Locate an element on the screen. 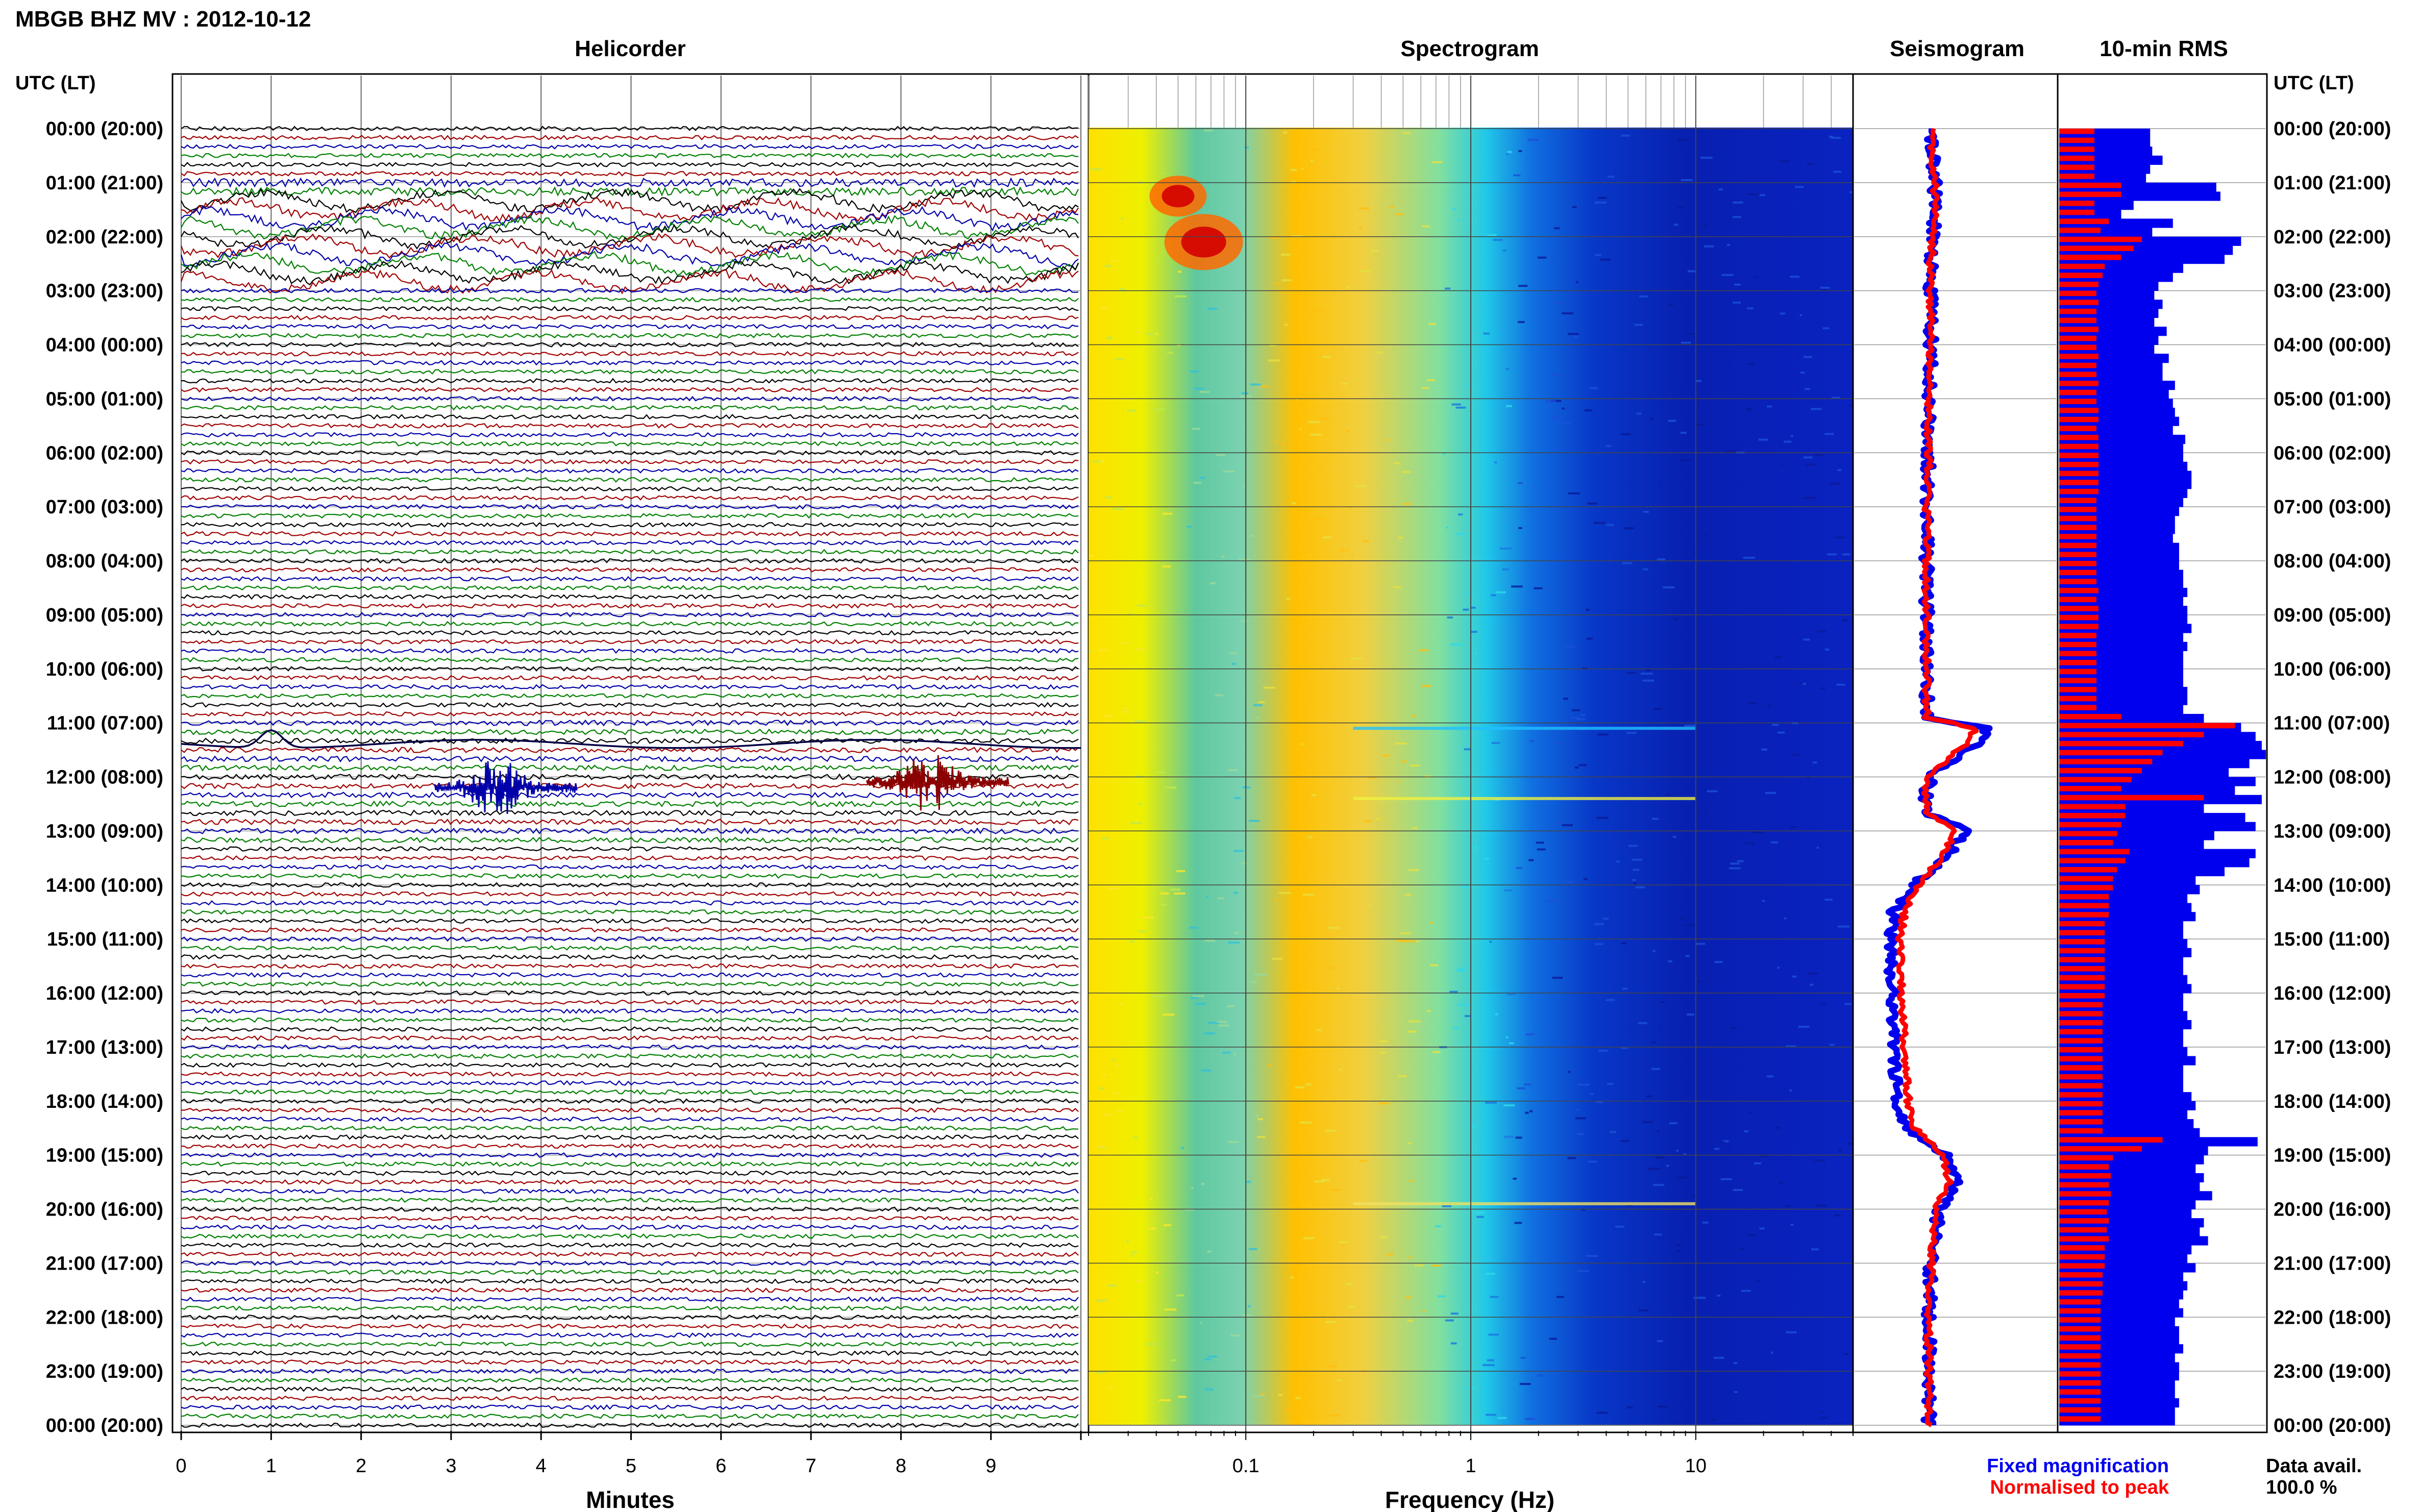  time-tick-label-right: 22:00 (18:00) is located at coordinates (2332, 1317).